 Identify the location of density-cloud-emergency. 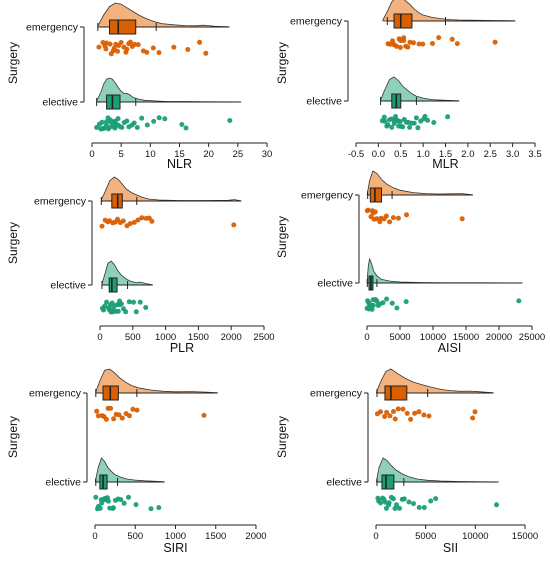
(156, 381).